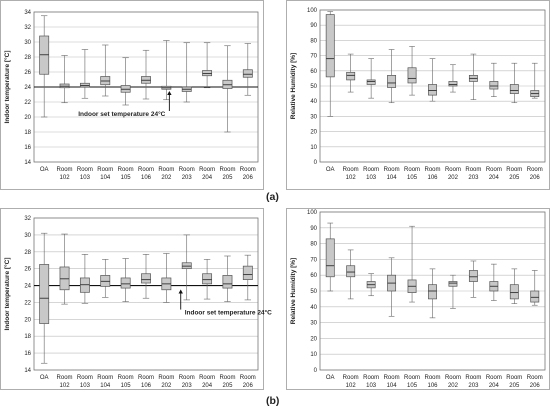 This screenshot has height=410, width=550. I want to click on y-tick-label: 60, so click(313, 276).